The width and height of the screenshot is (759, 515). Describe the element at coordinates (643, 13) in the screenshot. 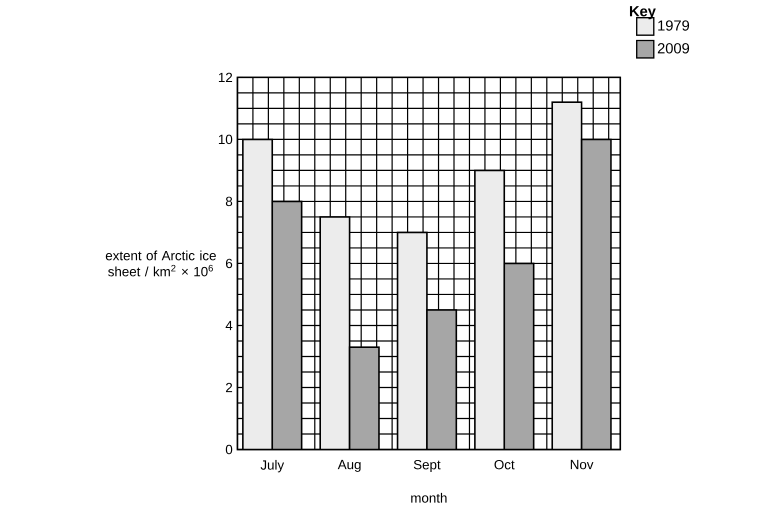

I see `legend-title: Key` at that location.